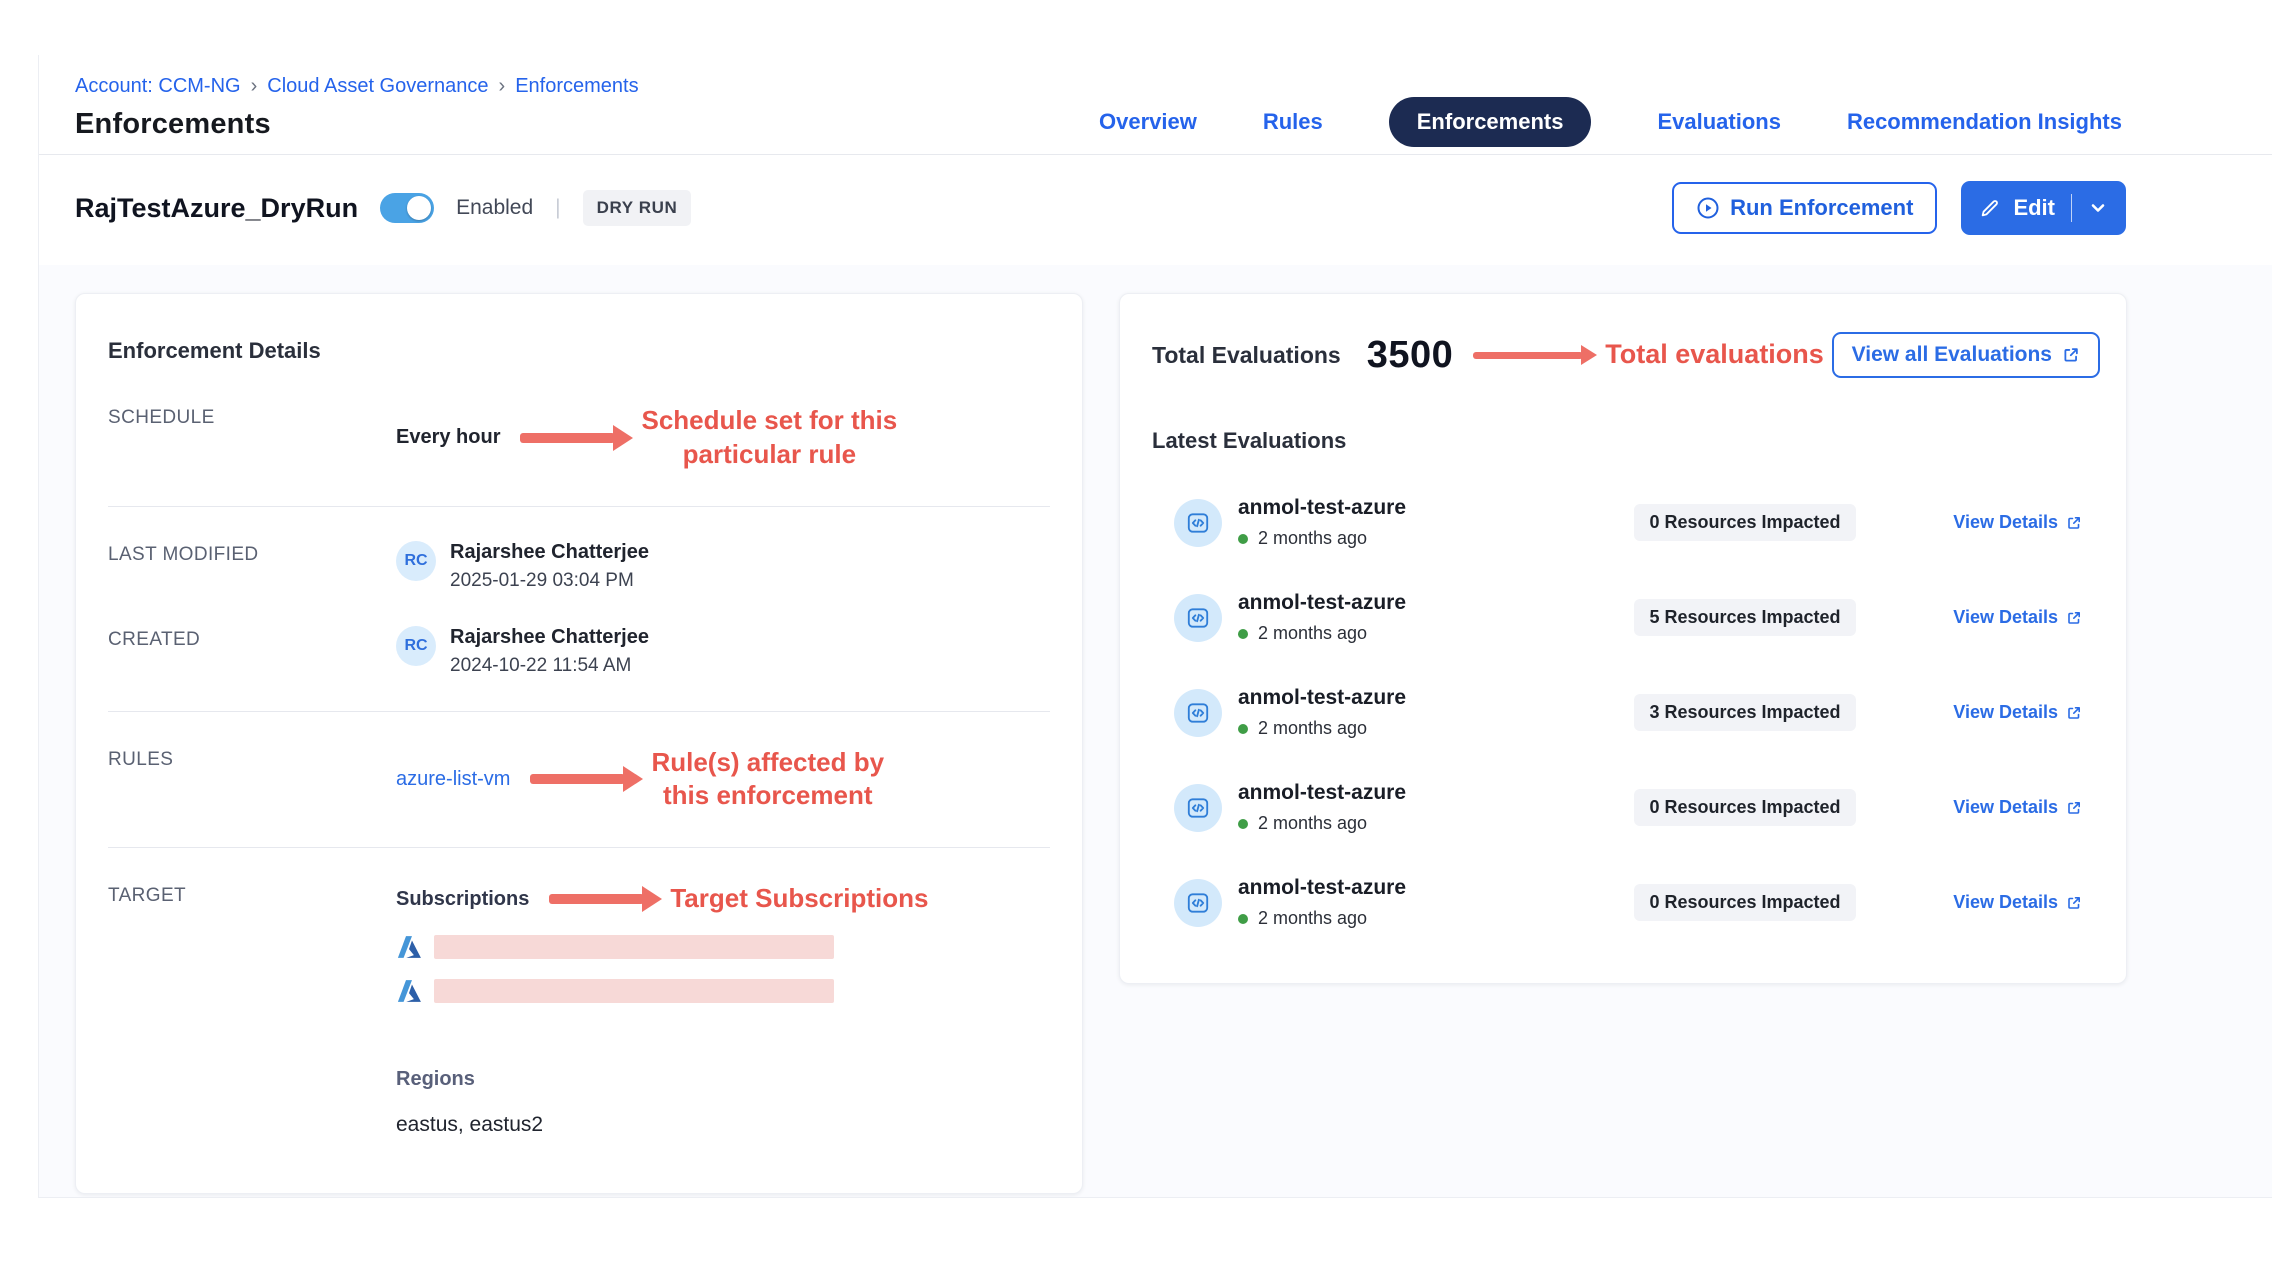  What do you see at coordinates (378, 86) in the screenshot?
I see `breadcrumb-governance-link: Cloud Asset Governance` at bounding box center [378, 86].